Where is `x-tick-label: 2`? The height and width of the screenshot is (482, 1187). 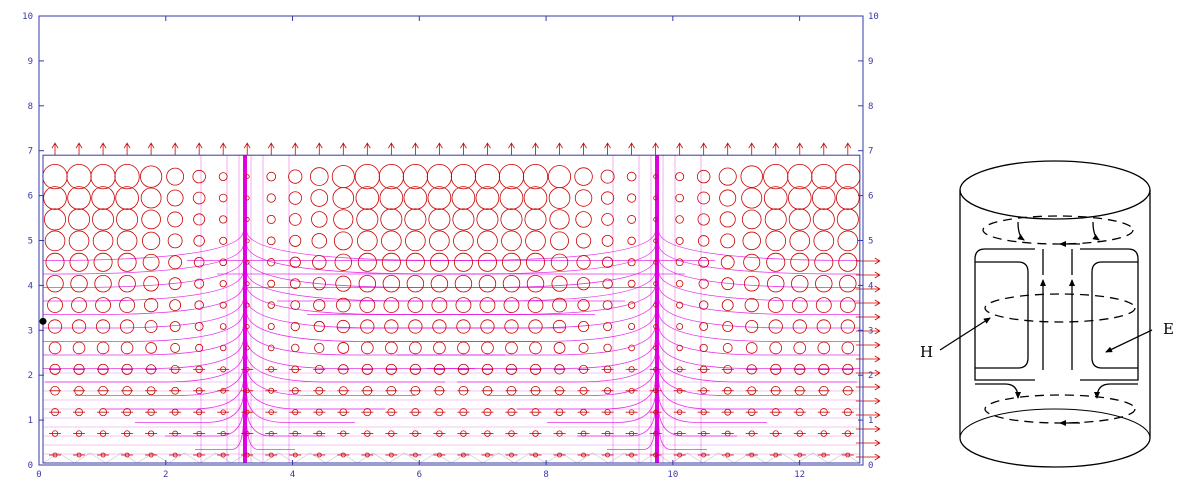
x-tick-label: 2 is located at coordinates (165, 475).